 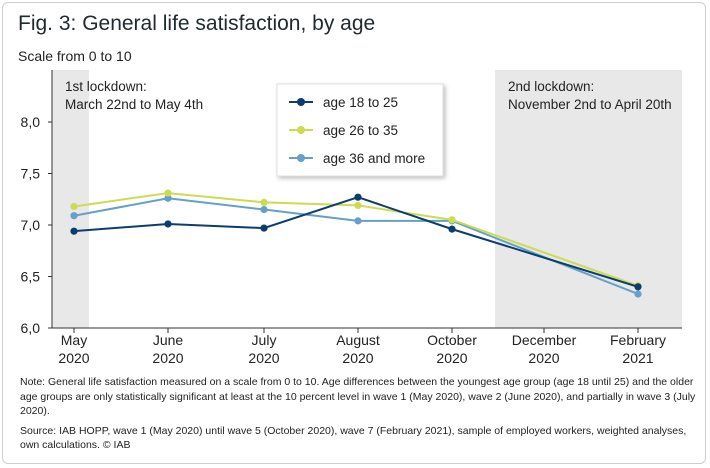 I want to click on x-tick-label: June, so click(x=168, y=340).